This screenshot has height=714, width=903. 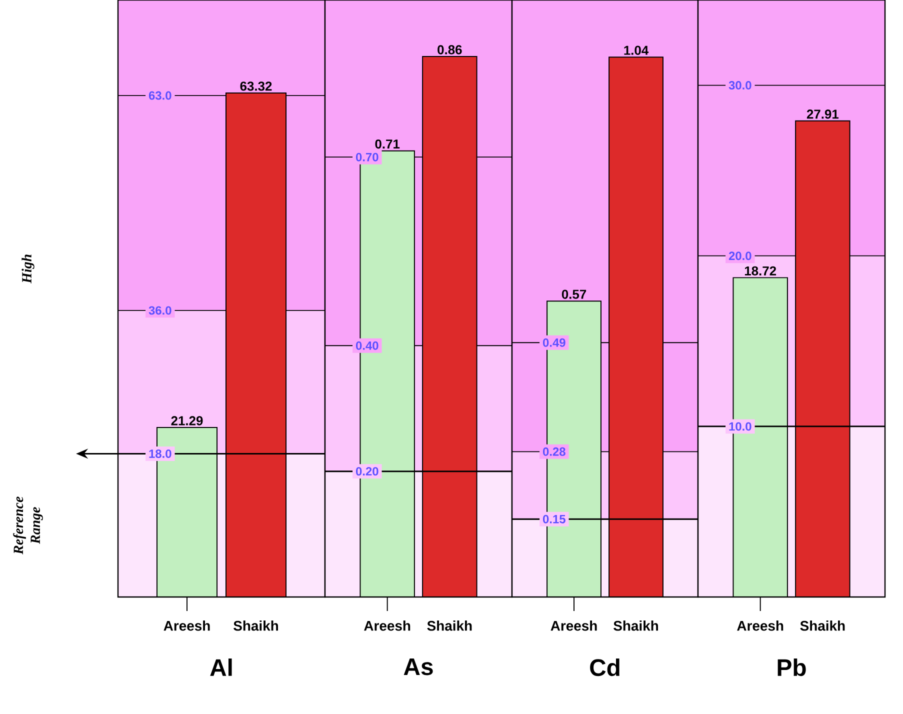 What do you see at coordinates (792, 667) in the screenshot?
I see `x-axis-title: Pb` at bounding box center [792, 667].